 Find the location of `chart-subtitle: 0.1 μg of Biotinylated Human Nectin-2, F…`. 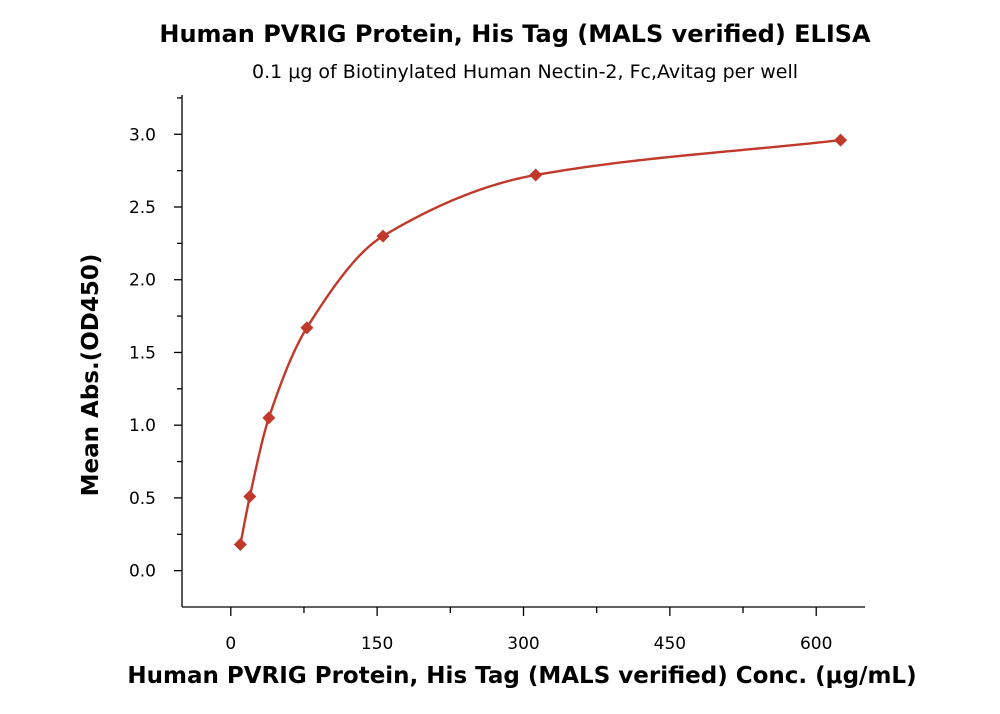

chart-subtitle: 0.1 μg of Biotinylated Human Nectin-2, F… is located at coordinates (525, 72).